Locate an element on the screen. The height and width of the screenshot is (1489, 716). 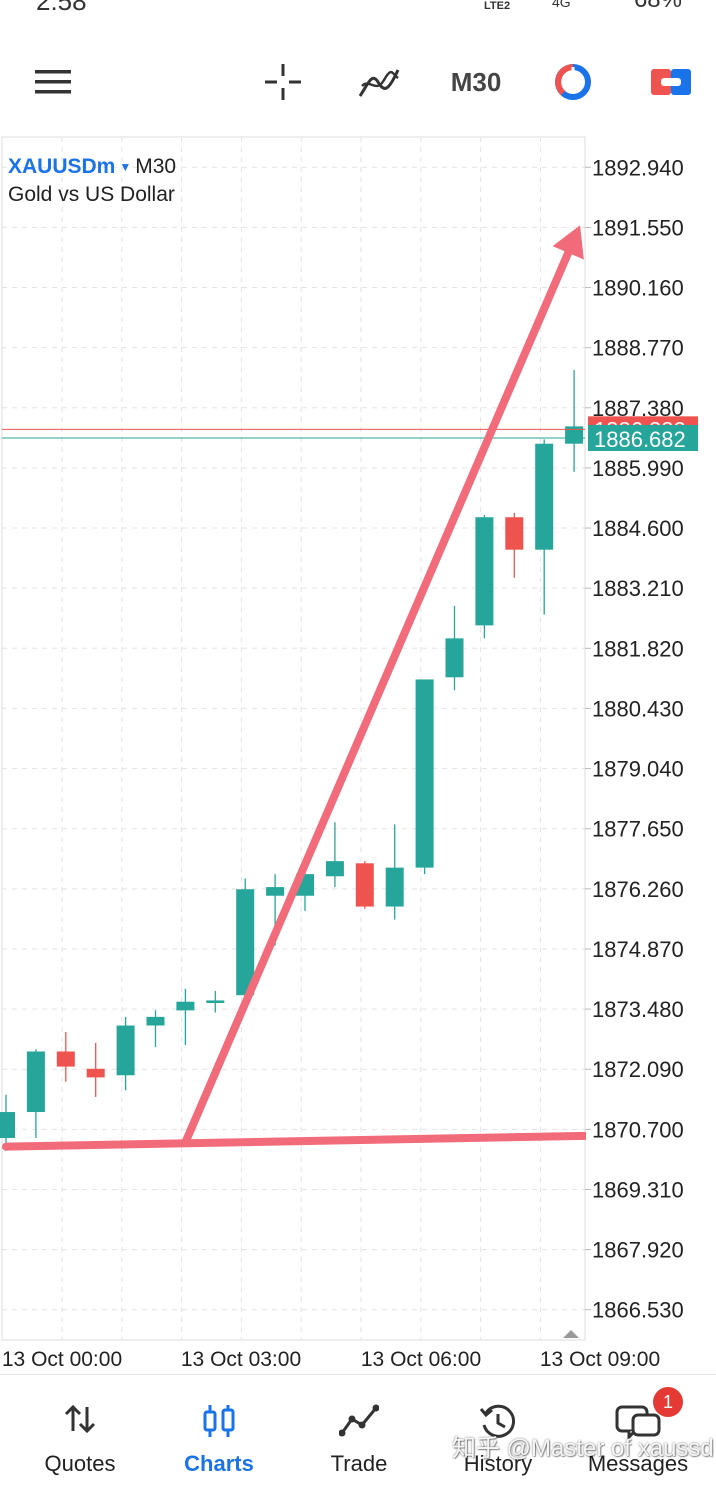
support-line is located at coordinates (296, 1141).